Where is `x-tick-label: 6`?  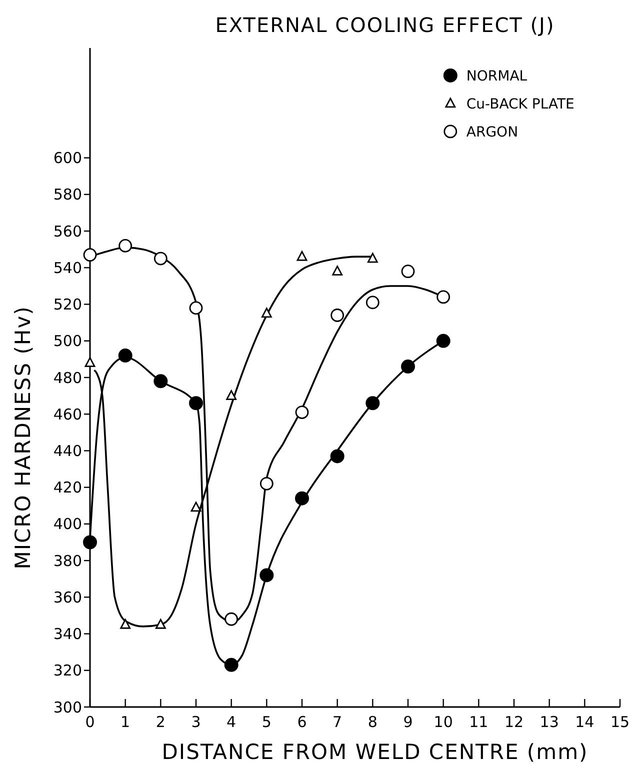 x-tick-label: 6 is located at coordinates (302, 722).